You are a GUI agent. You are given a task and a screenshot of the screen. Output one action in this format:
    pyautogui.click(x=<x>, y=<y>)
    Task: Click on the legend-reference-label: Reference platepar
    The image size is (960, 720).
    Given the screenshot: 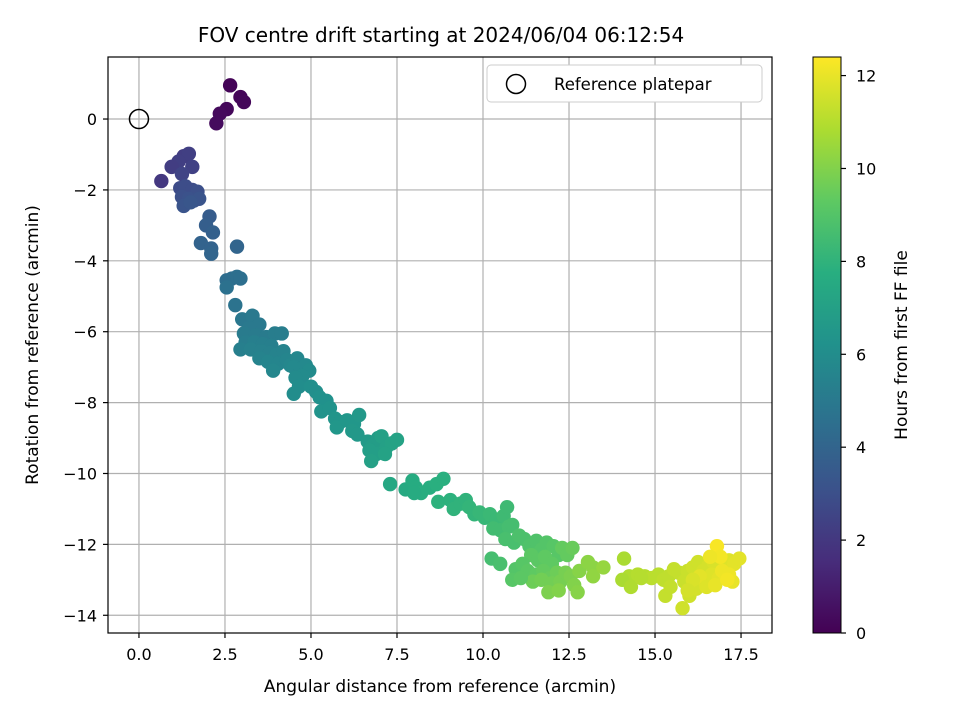 What is the action you would take?
    pyautogui.click(x=633, y=84)
    